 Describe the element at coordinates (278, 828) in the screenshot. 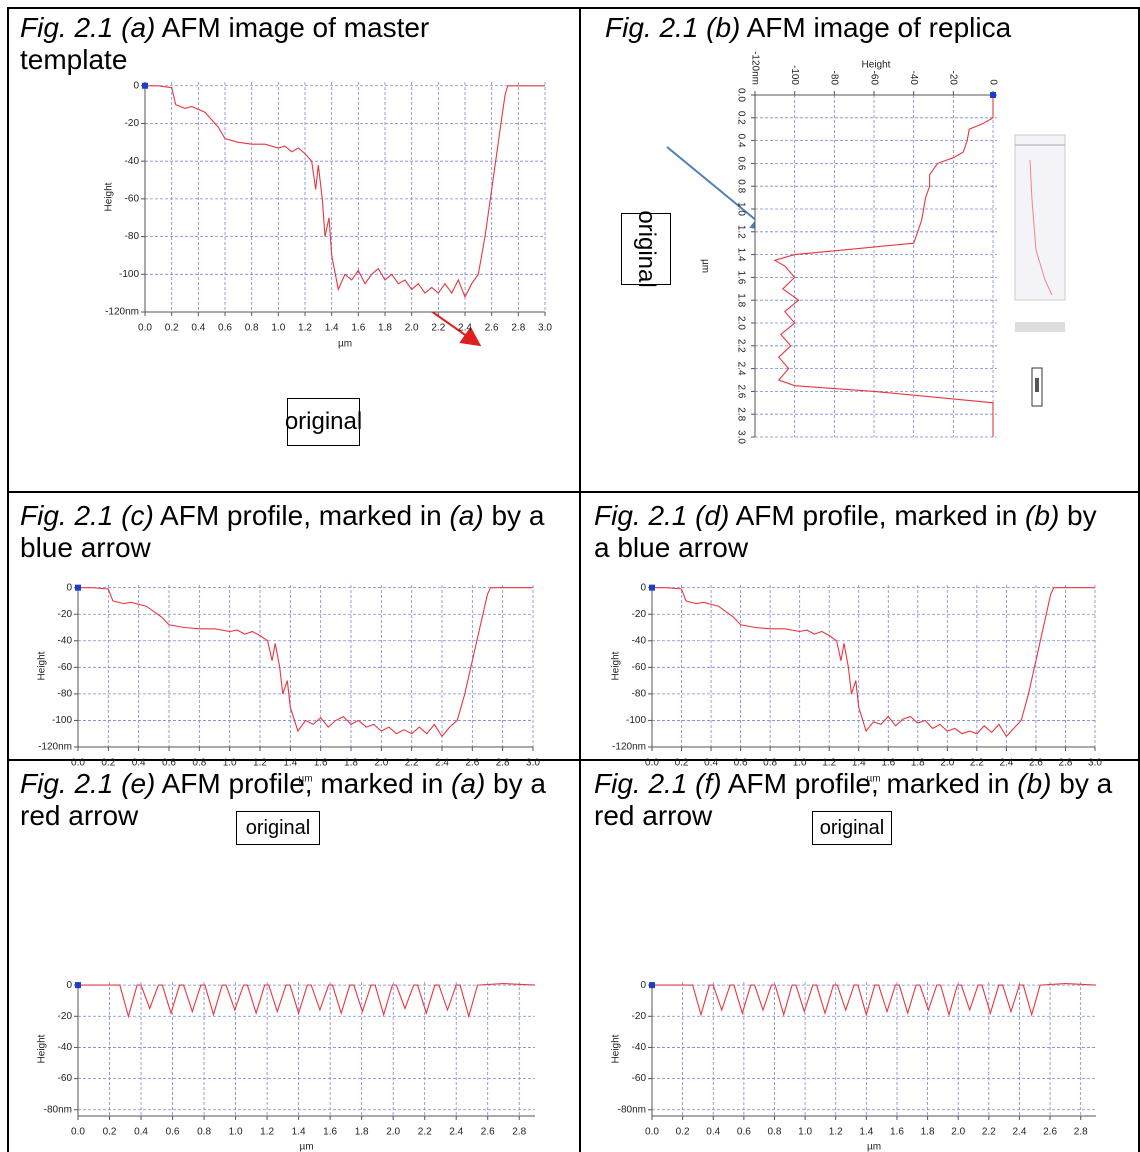

I see `stamp-box: original` at that location.